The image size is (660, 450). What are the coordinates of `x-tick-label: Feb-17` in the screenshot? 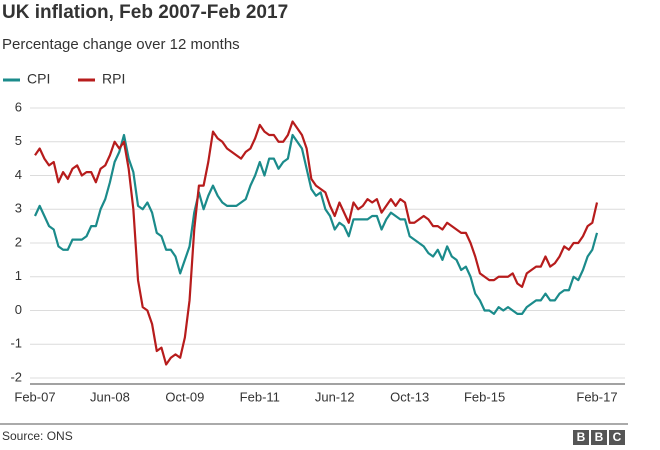 It's located at (596, 396).